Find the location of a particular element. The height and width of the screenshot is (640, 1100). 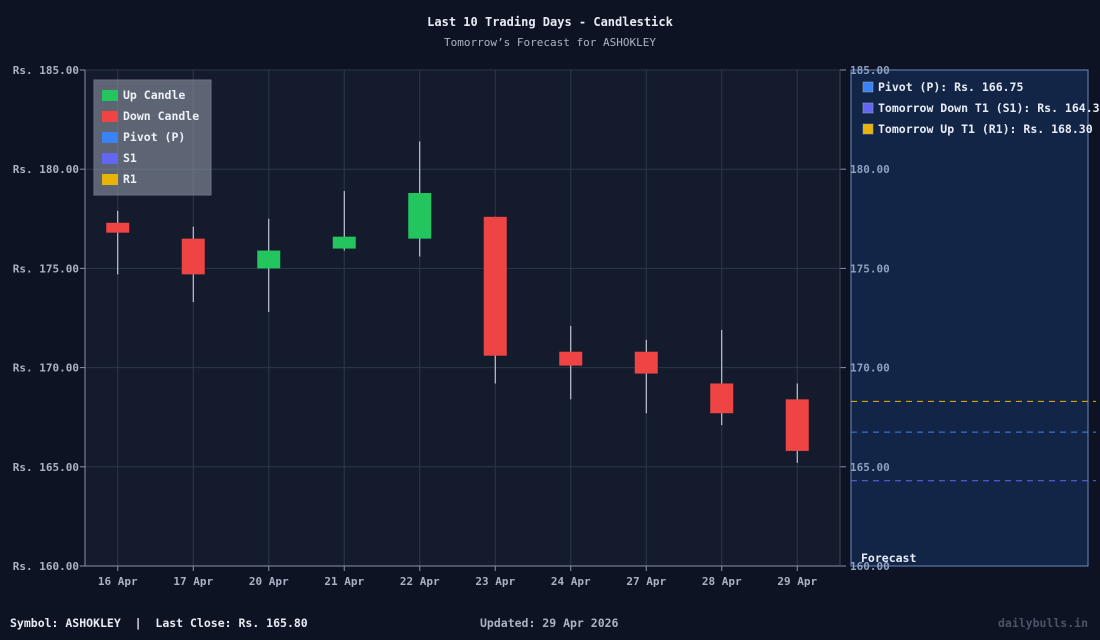

y-tick-label-right: 170.00 is located at coordinates (870, 368).